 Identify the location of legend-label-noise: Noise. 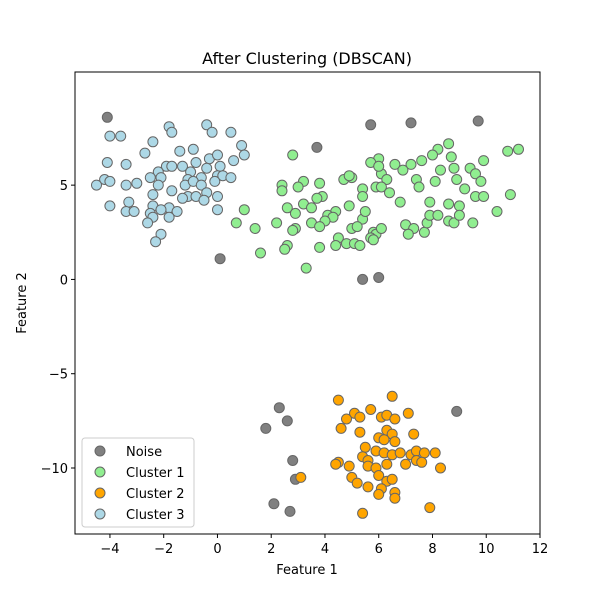
(144, 452).